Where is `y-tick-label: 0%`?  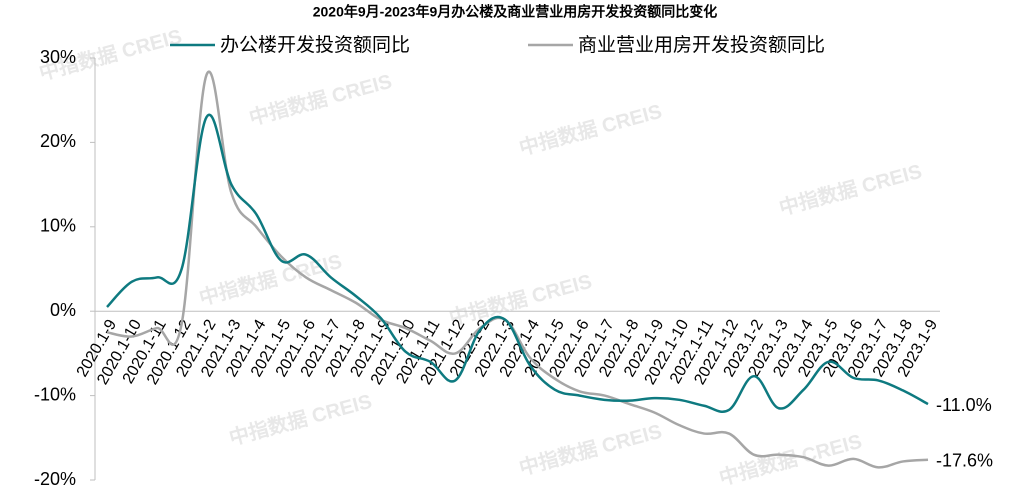
y-tick-label: 0% is located at coordinates (63, 310).